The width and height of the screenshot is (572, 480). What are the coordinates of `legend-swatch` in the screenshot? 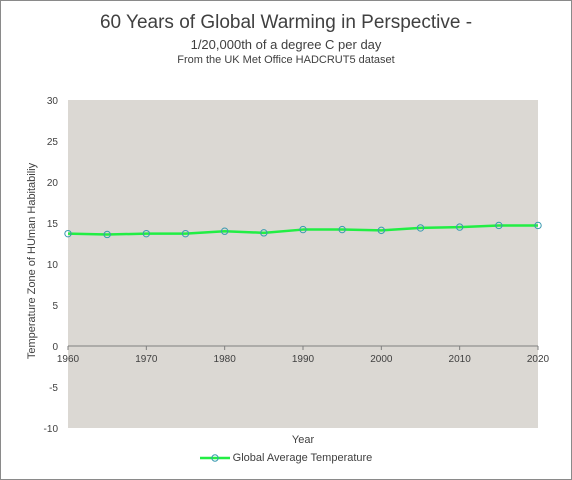 It's located at (214, 458).